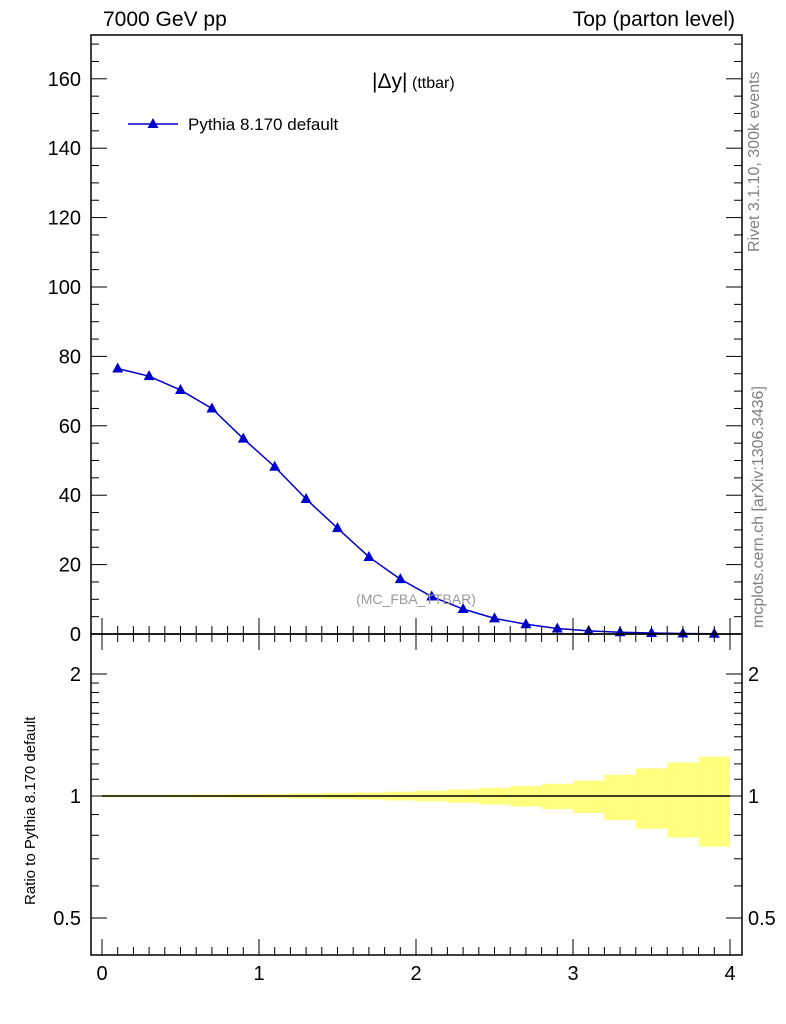  I want to click on legend-label: Pythia 8.170 default, so click(263, 124).